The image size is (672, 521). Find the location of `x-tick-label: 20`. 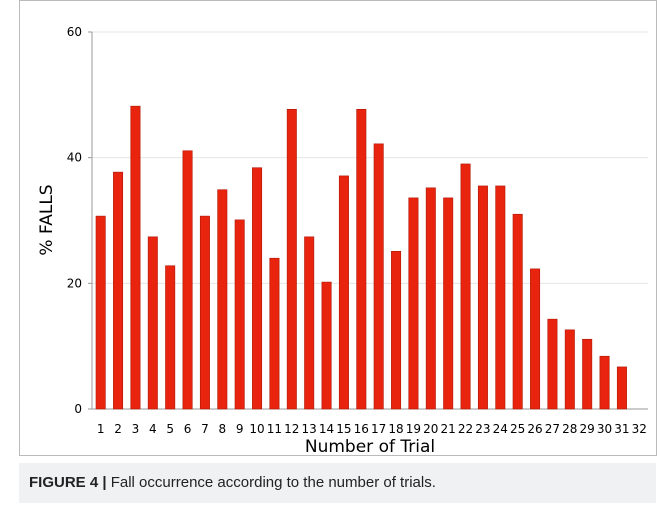

x-tick-label: 20 is located at coordinates (430, 429).